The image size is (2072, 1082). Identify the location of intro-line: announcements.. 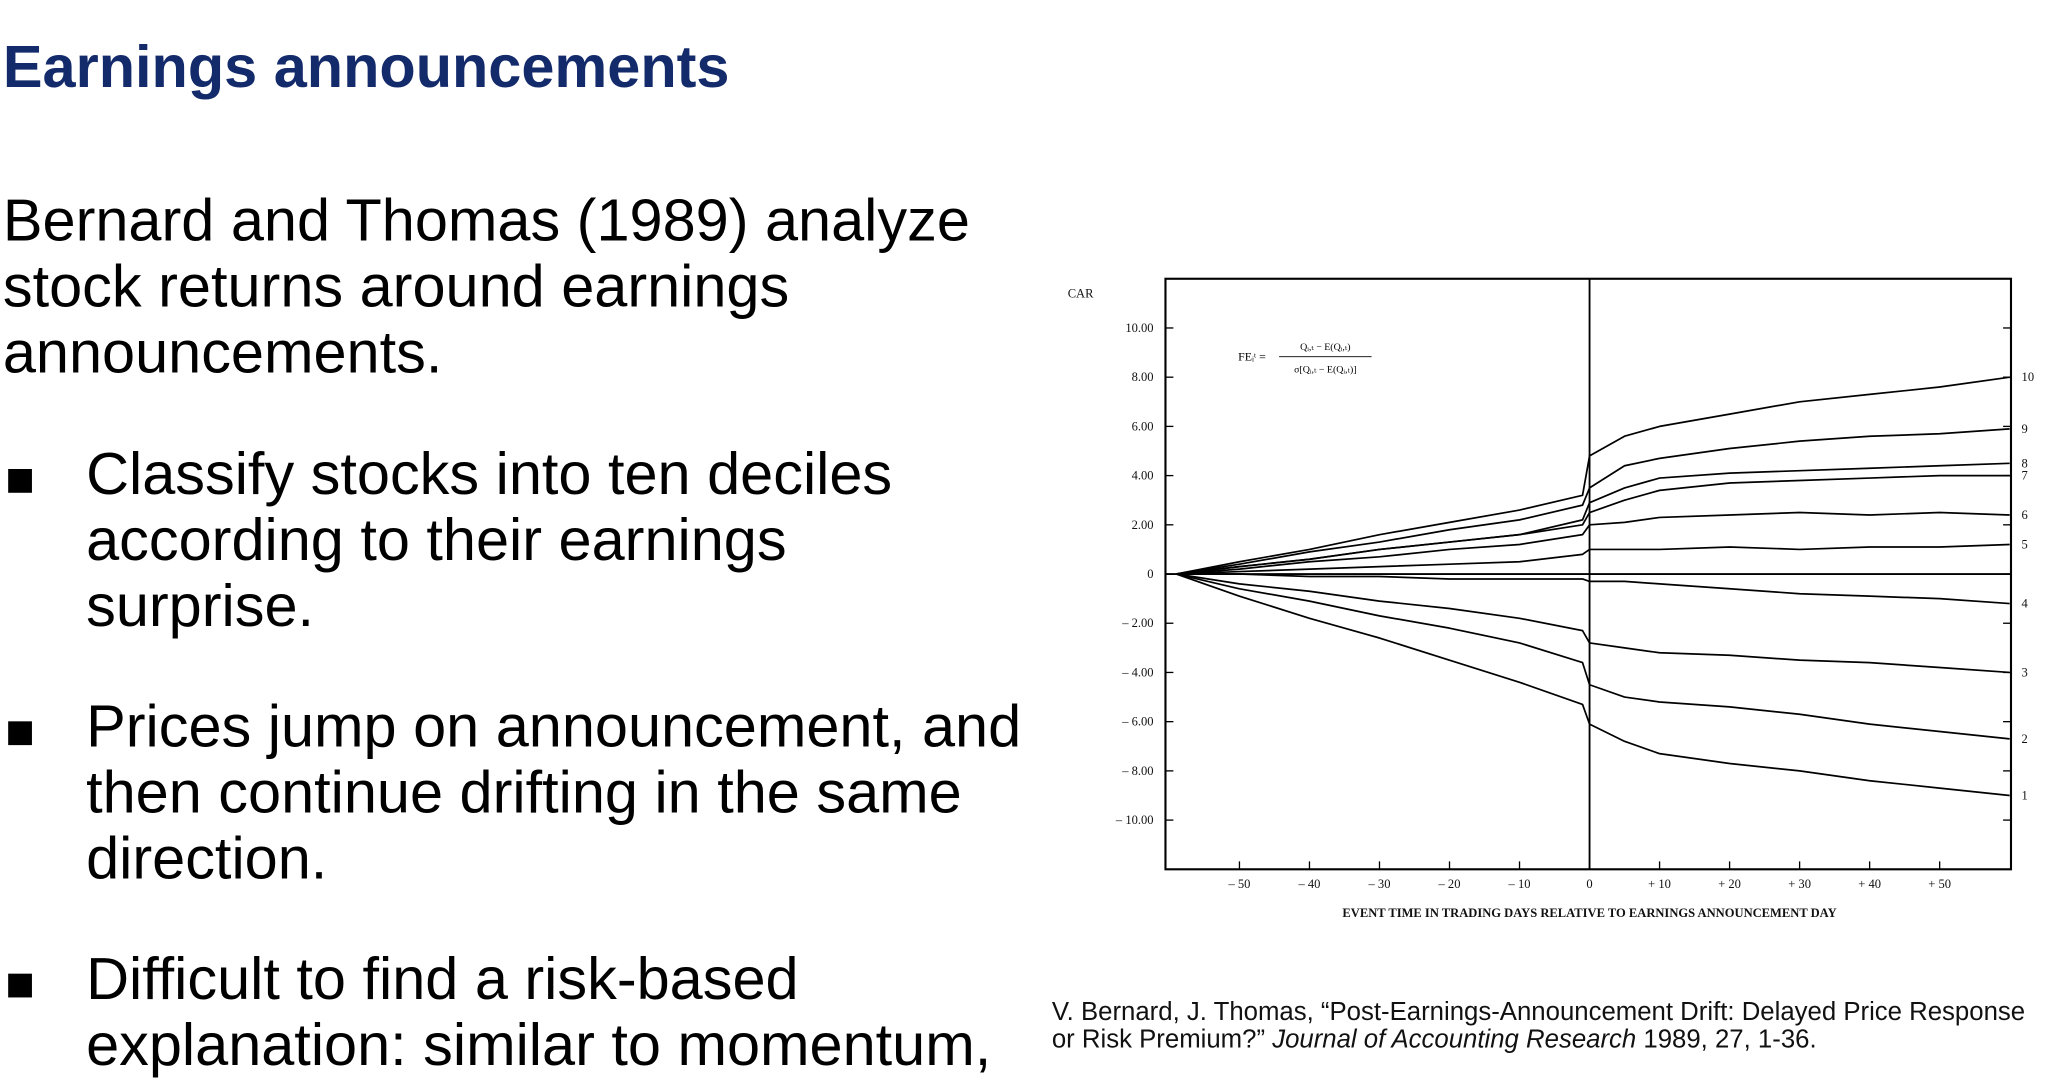
(222, 352).